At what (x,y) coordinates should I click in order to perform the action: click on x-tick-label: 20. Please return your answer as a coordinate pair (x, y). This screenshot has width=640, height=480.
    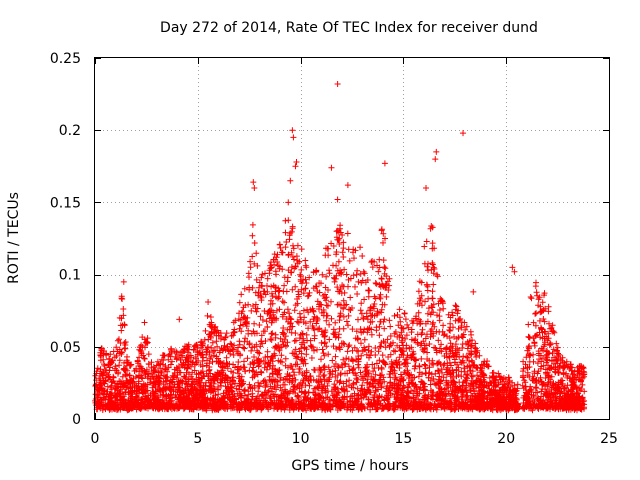
    Looking at the image, I should click on (506, 439).